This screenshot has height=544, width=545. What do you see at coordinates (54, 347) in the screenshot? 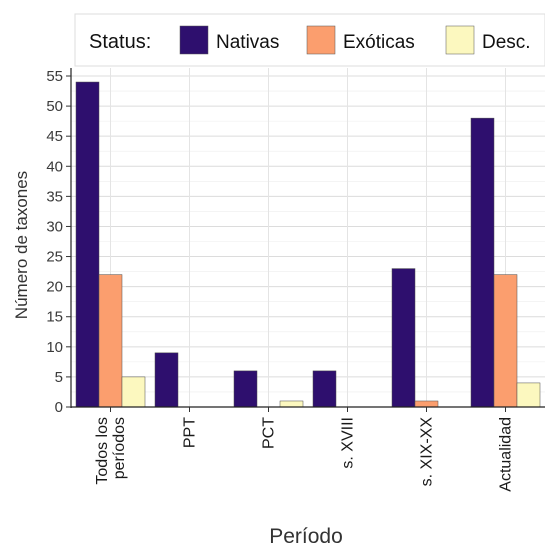
I see `y-tick-label: 10` at bounding box center [54, 347].